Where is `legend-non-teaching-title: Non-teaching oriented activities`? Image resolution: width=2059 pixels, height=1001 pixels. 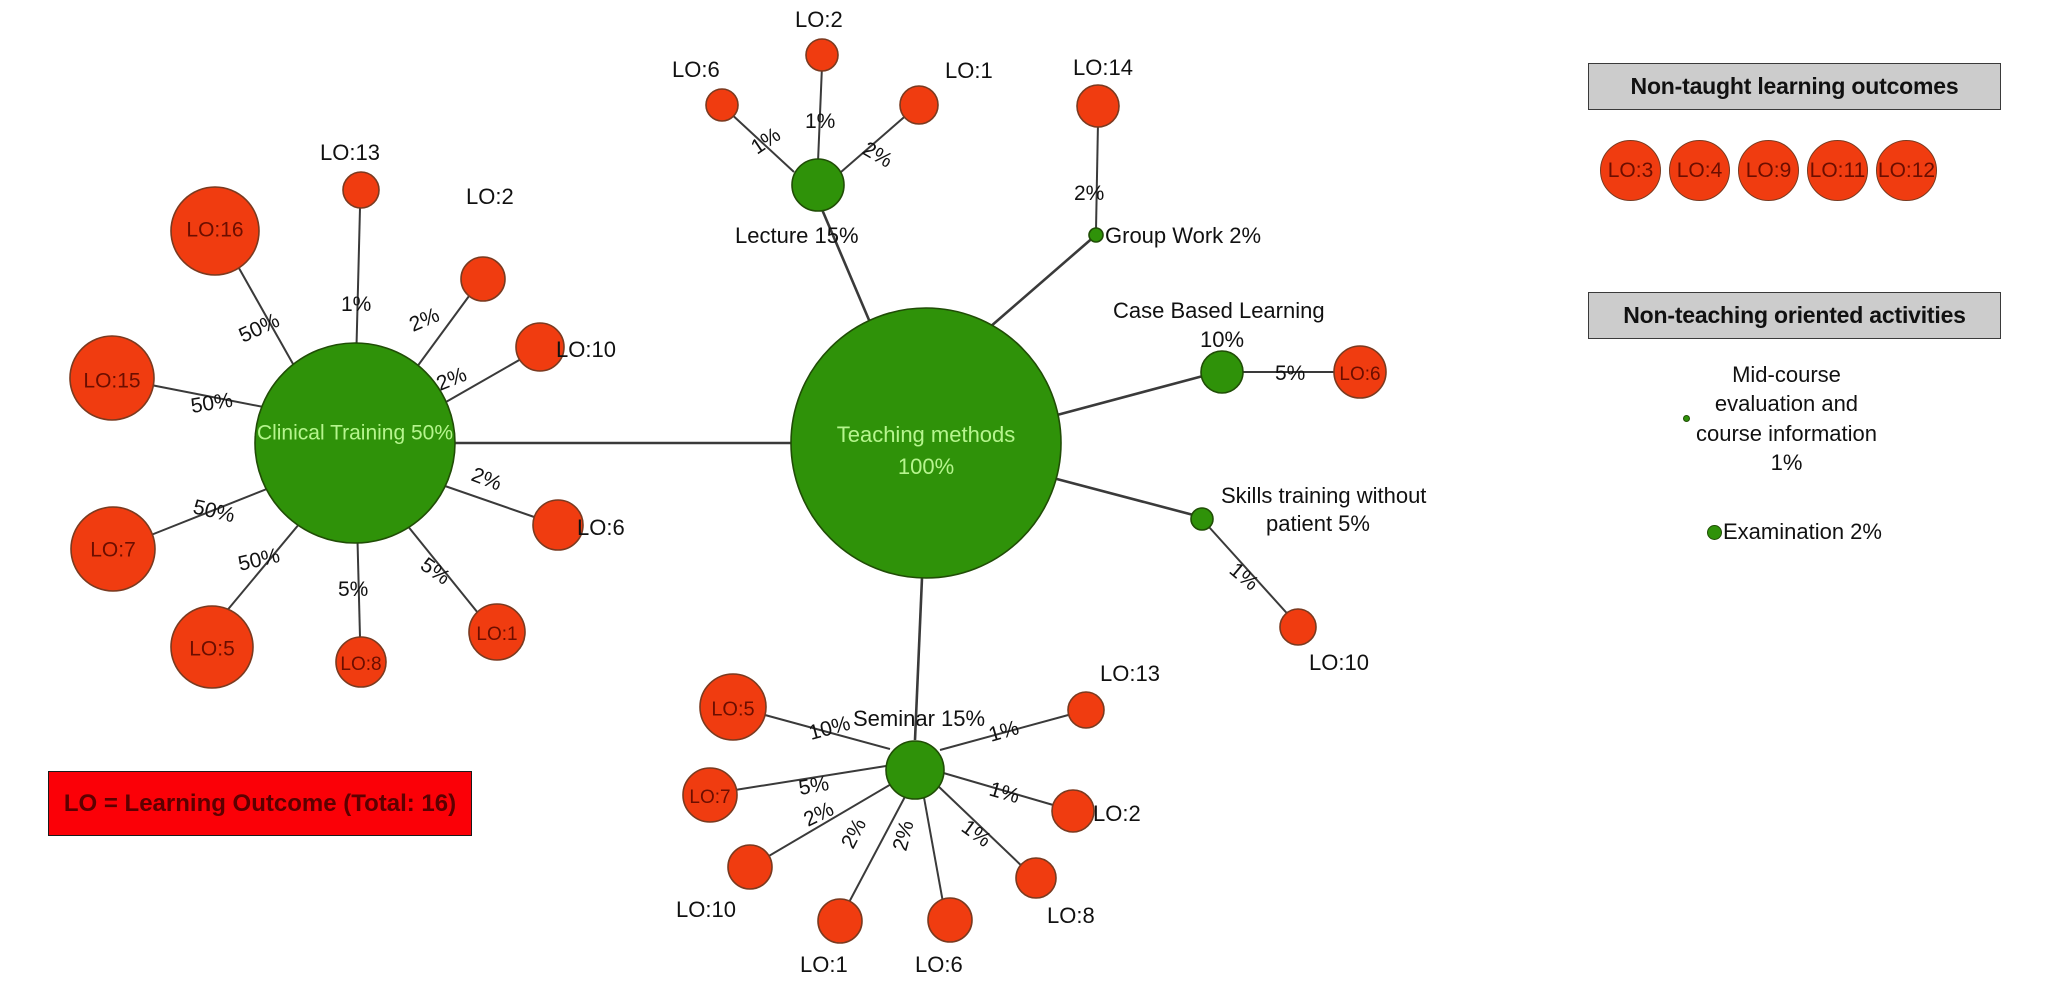
legend-non-teaching-title: Non-teaching oriented activities is located at coordinates (1794, 315).